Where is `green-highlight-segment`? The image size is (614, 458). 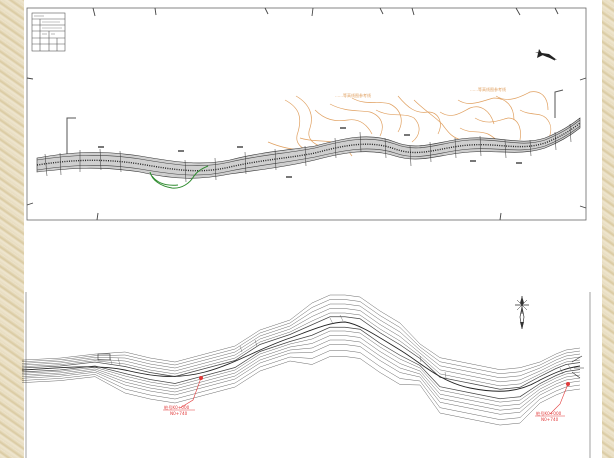
green-highlight-segment is located at coordinates (179, 177).